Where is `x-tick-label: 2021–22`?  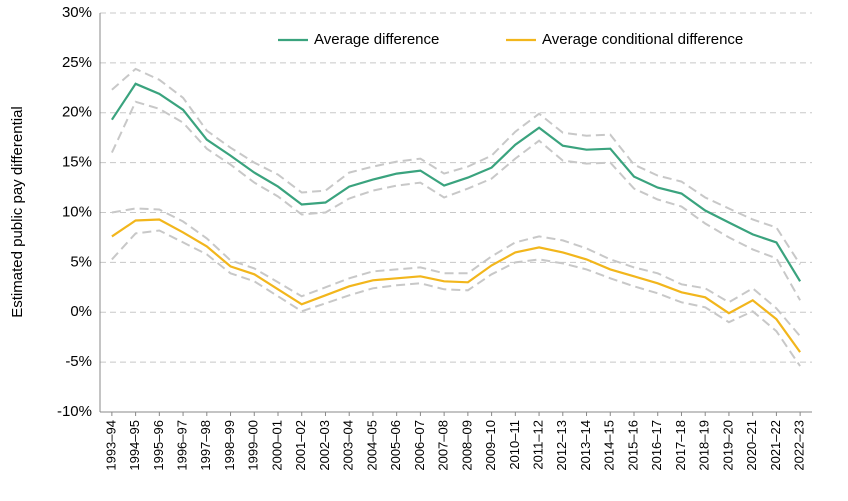 x-tick-label: 2021–22 is located at coordinates (775, 445).